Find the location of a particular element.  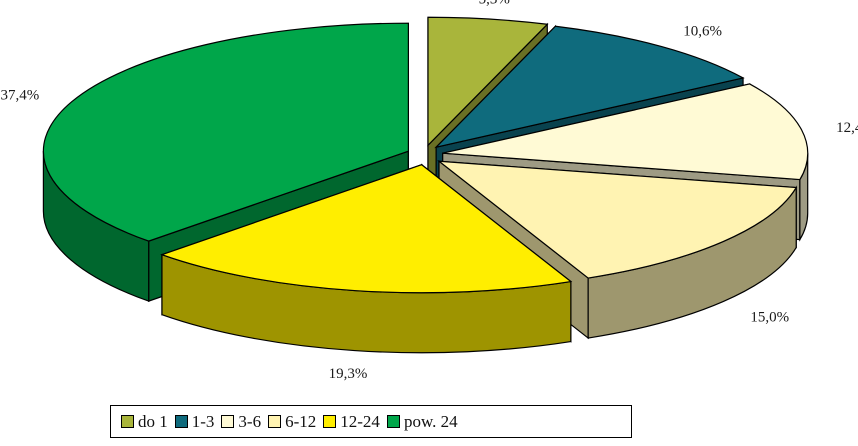

legend: do 1 1-3 3-6 6-12 12-24 pow. 24 is located at coordinates (371, 421).